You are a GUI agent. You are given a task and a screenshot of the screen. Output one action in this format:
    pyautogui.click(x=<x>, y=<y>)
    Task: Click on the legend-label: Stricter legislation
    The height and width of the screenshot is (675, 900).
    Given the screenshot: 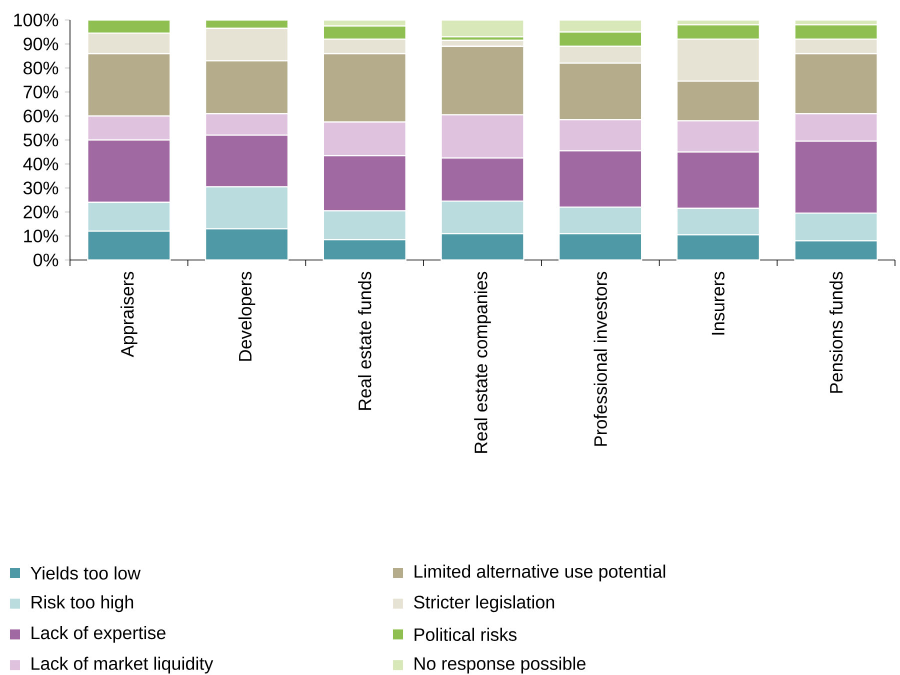 What is the action you would take?
    pyautogui.click(x=484, y=603)
    